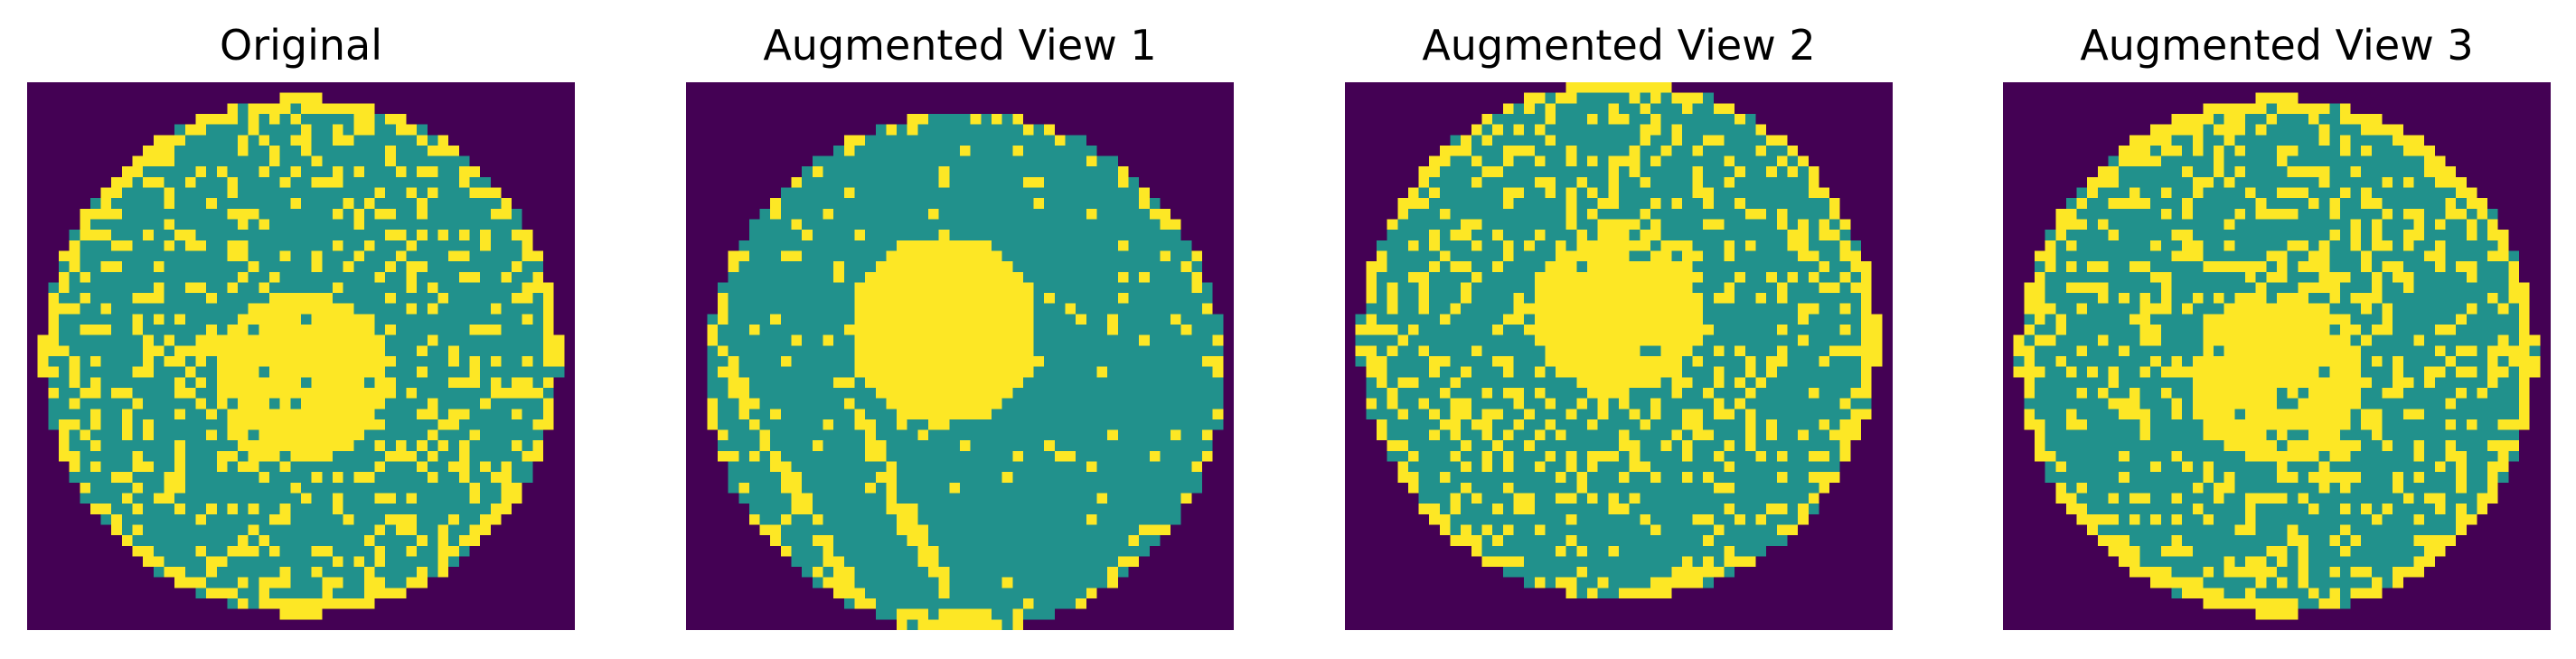  I want to click on panel-title: Augmented View 3, so click(2277, 46).